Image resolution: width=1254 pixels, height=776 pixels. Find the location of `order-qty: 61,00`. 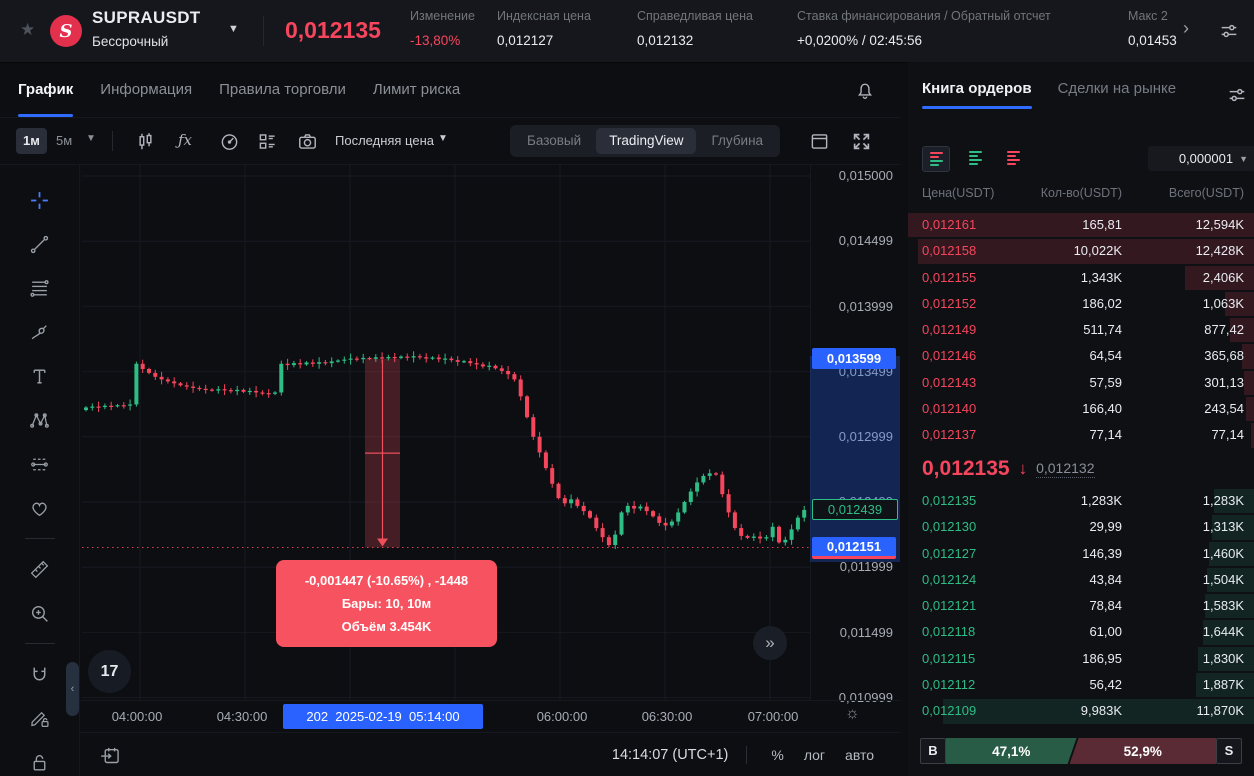

order-qty: 61,00 is located at coordinates (1105, 632).